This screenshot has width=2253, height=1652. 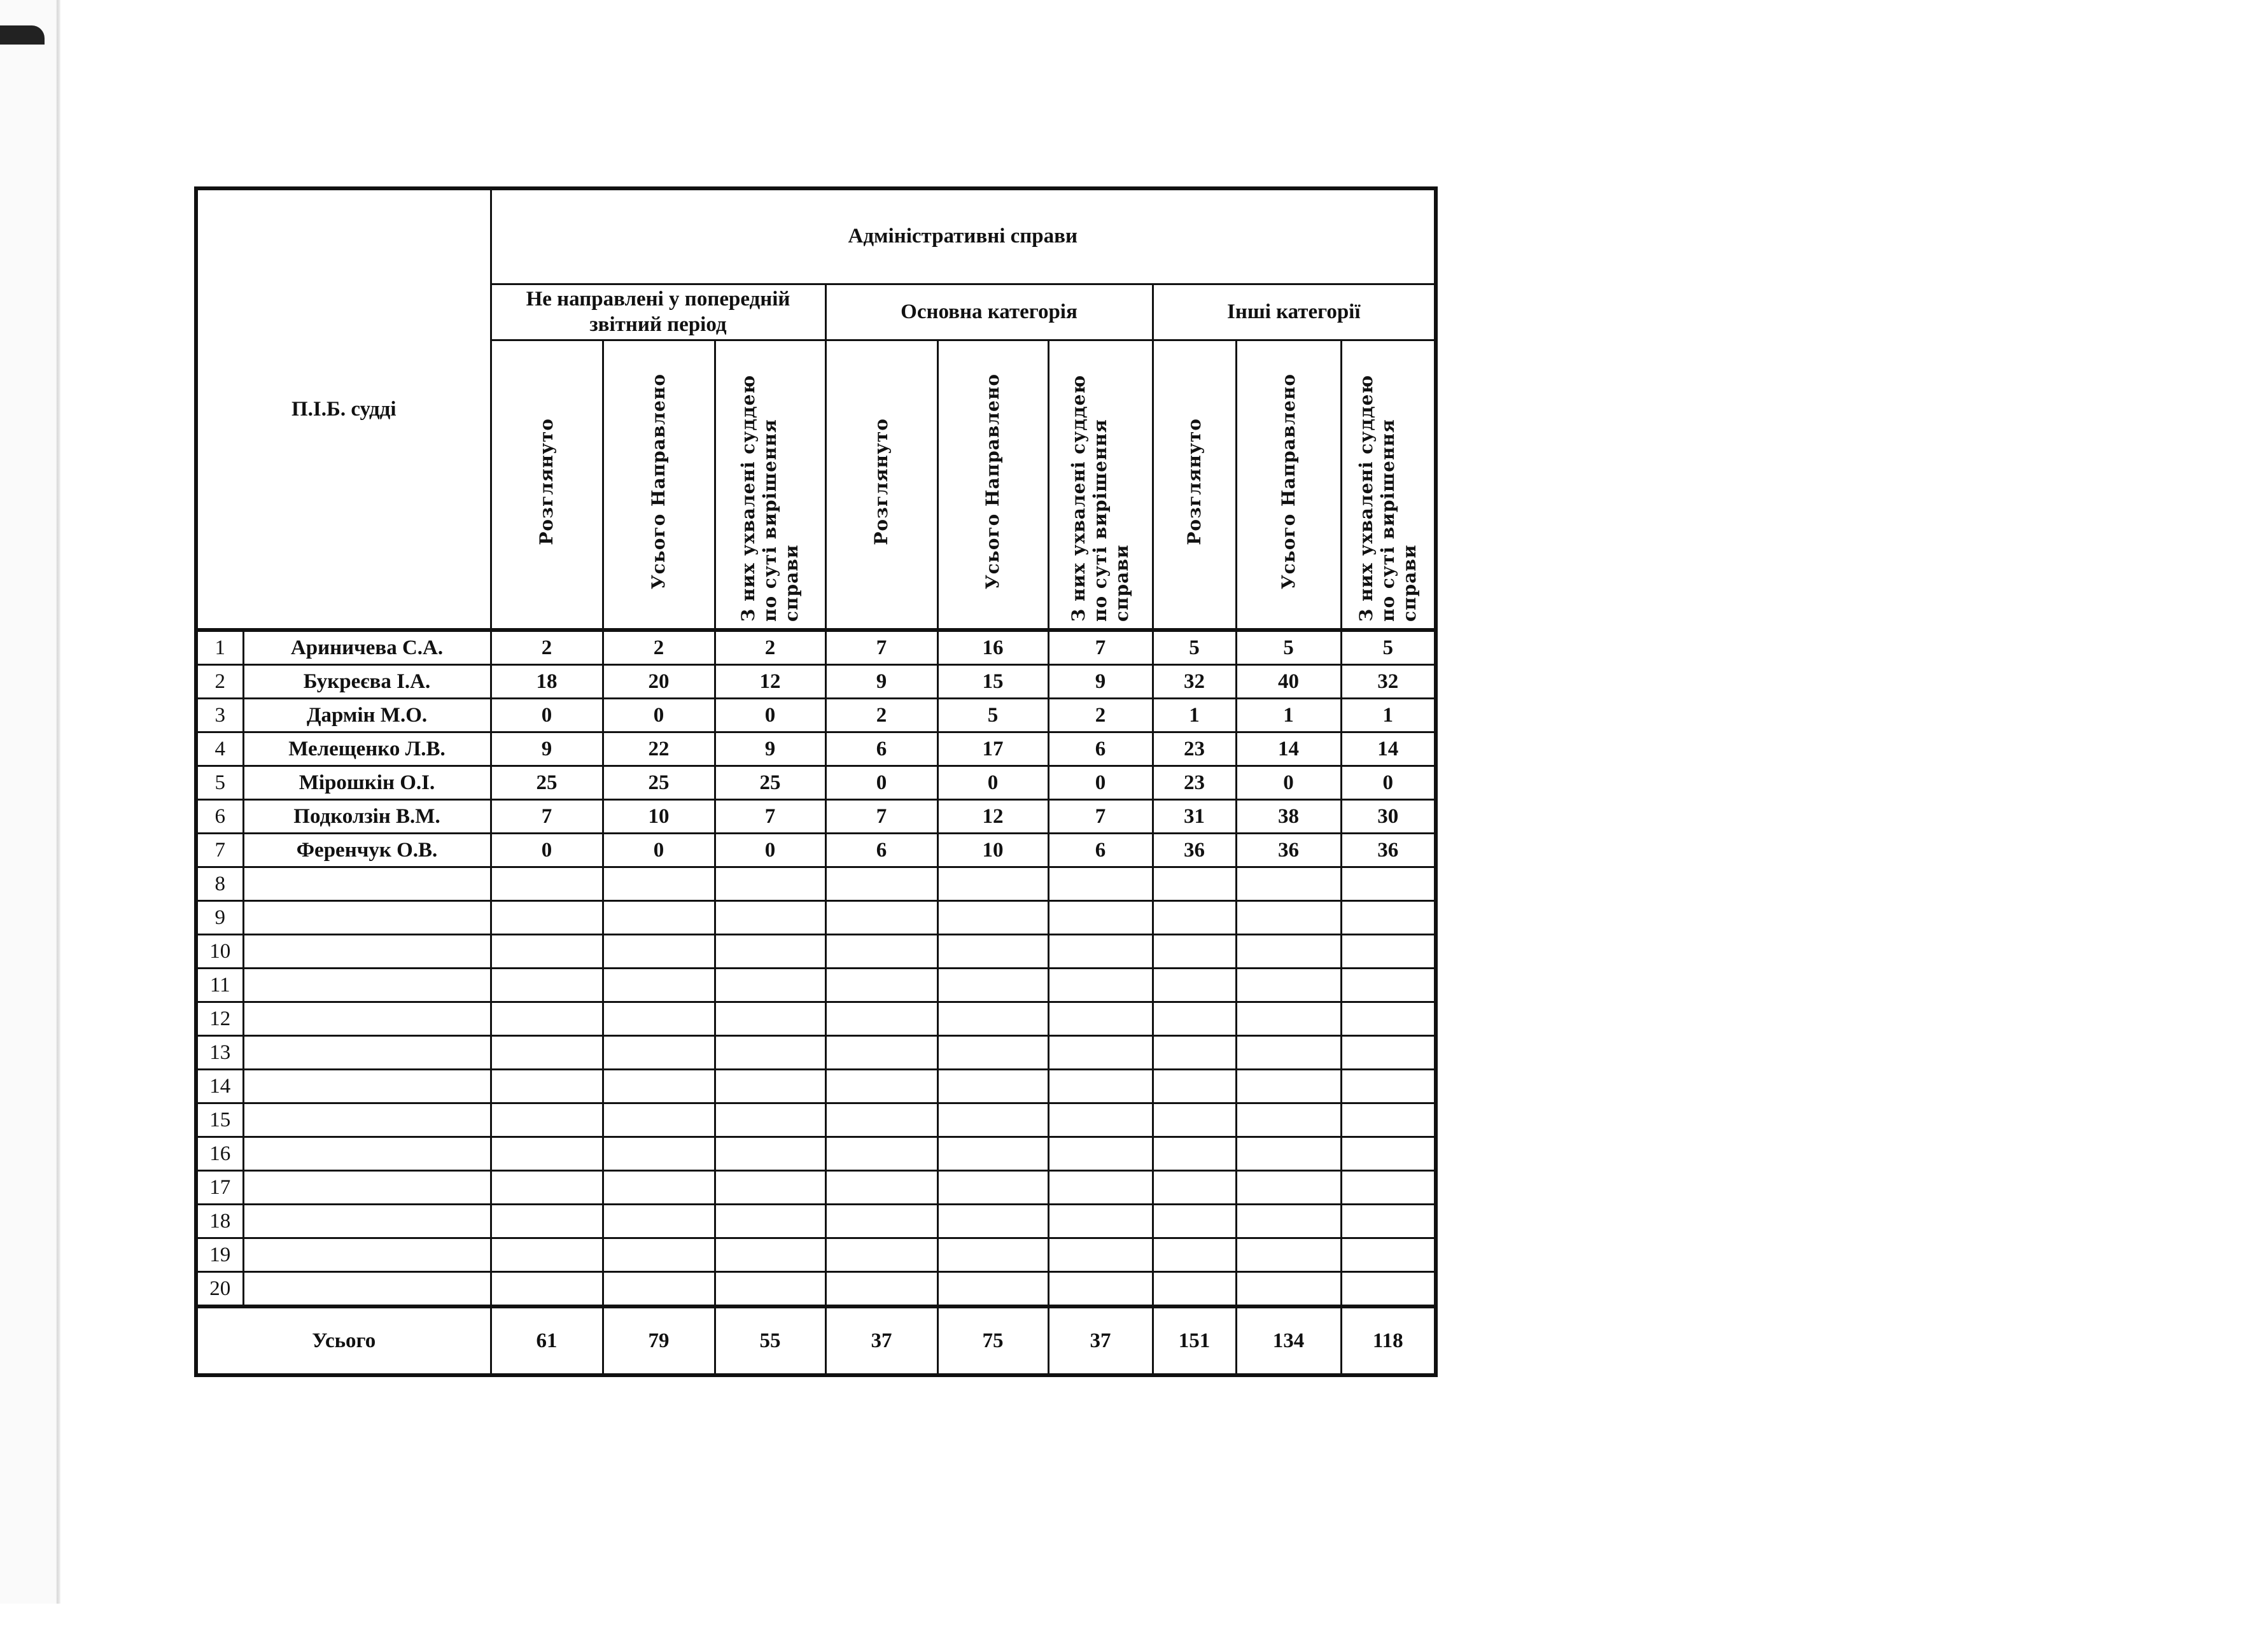 I want to click on row-number: 7, so click(x=219, y=850).